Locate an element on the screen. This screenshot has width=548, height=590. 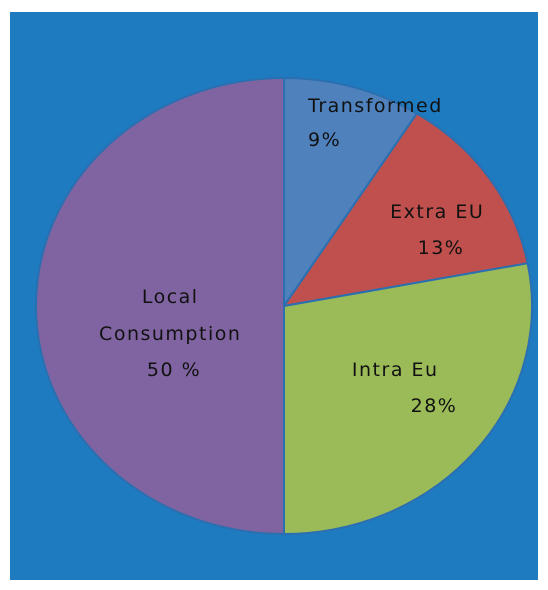
slice-label-local-consumption: Local Consumption 50 % is located at coordinates (174, 333).